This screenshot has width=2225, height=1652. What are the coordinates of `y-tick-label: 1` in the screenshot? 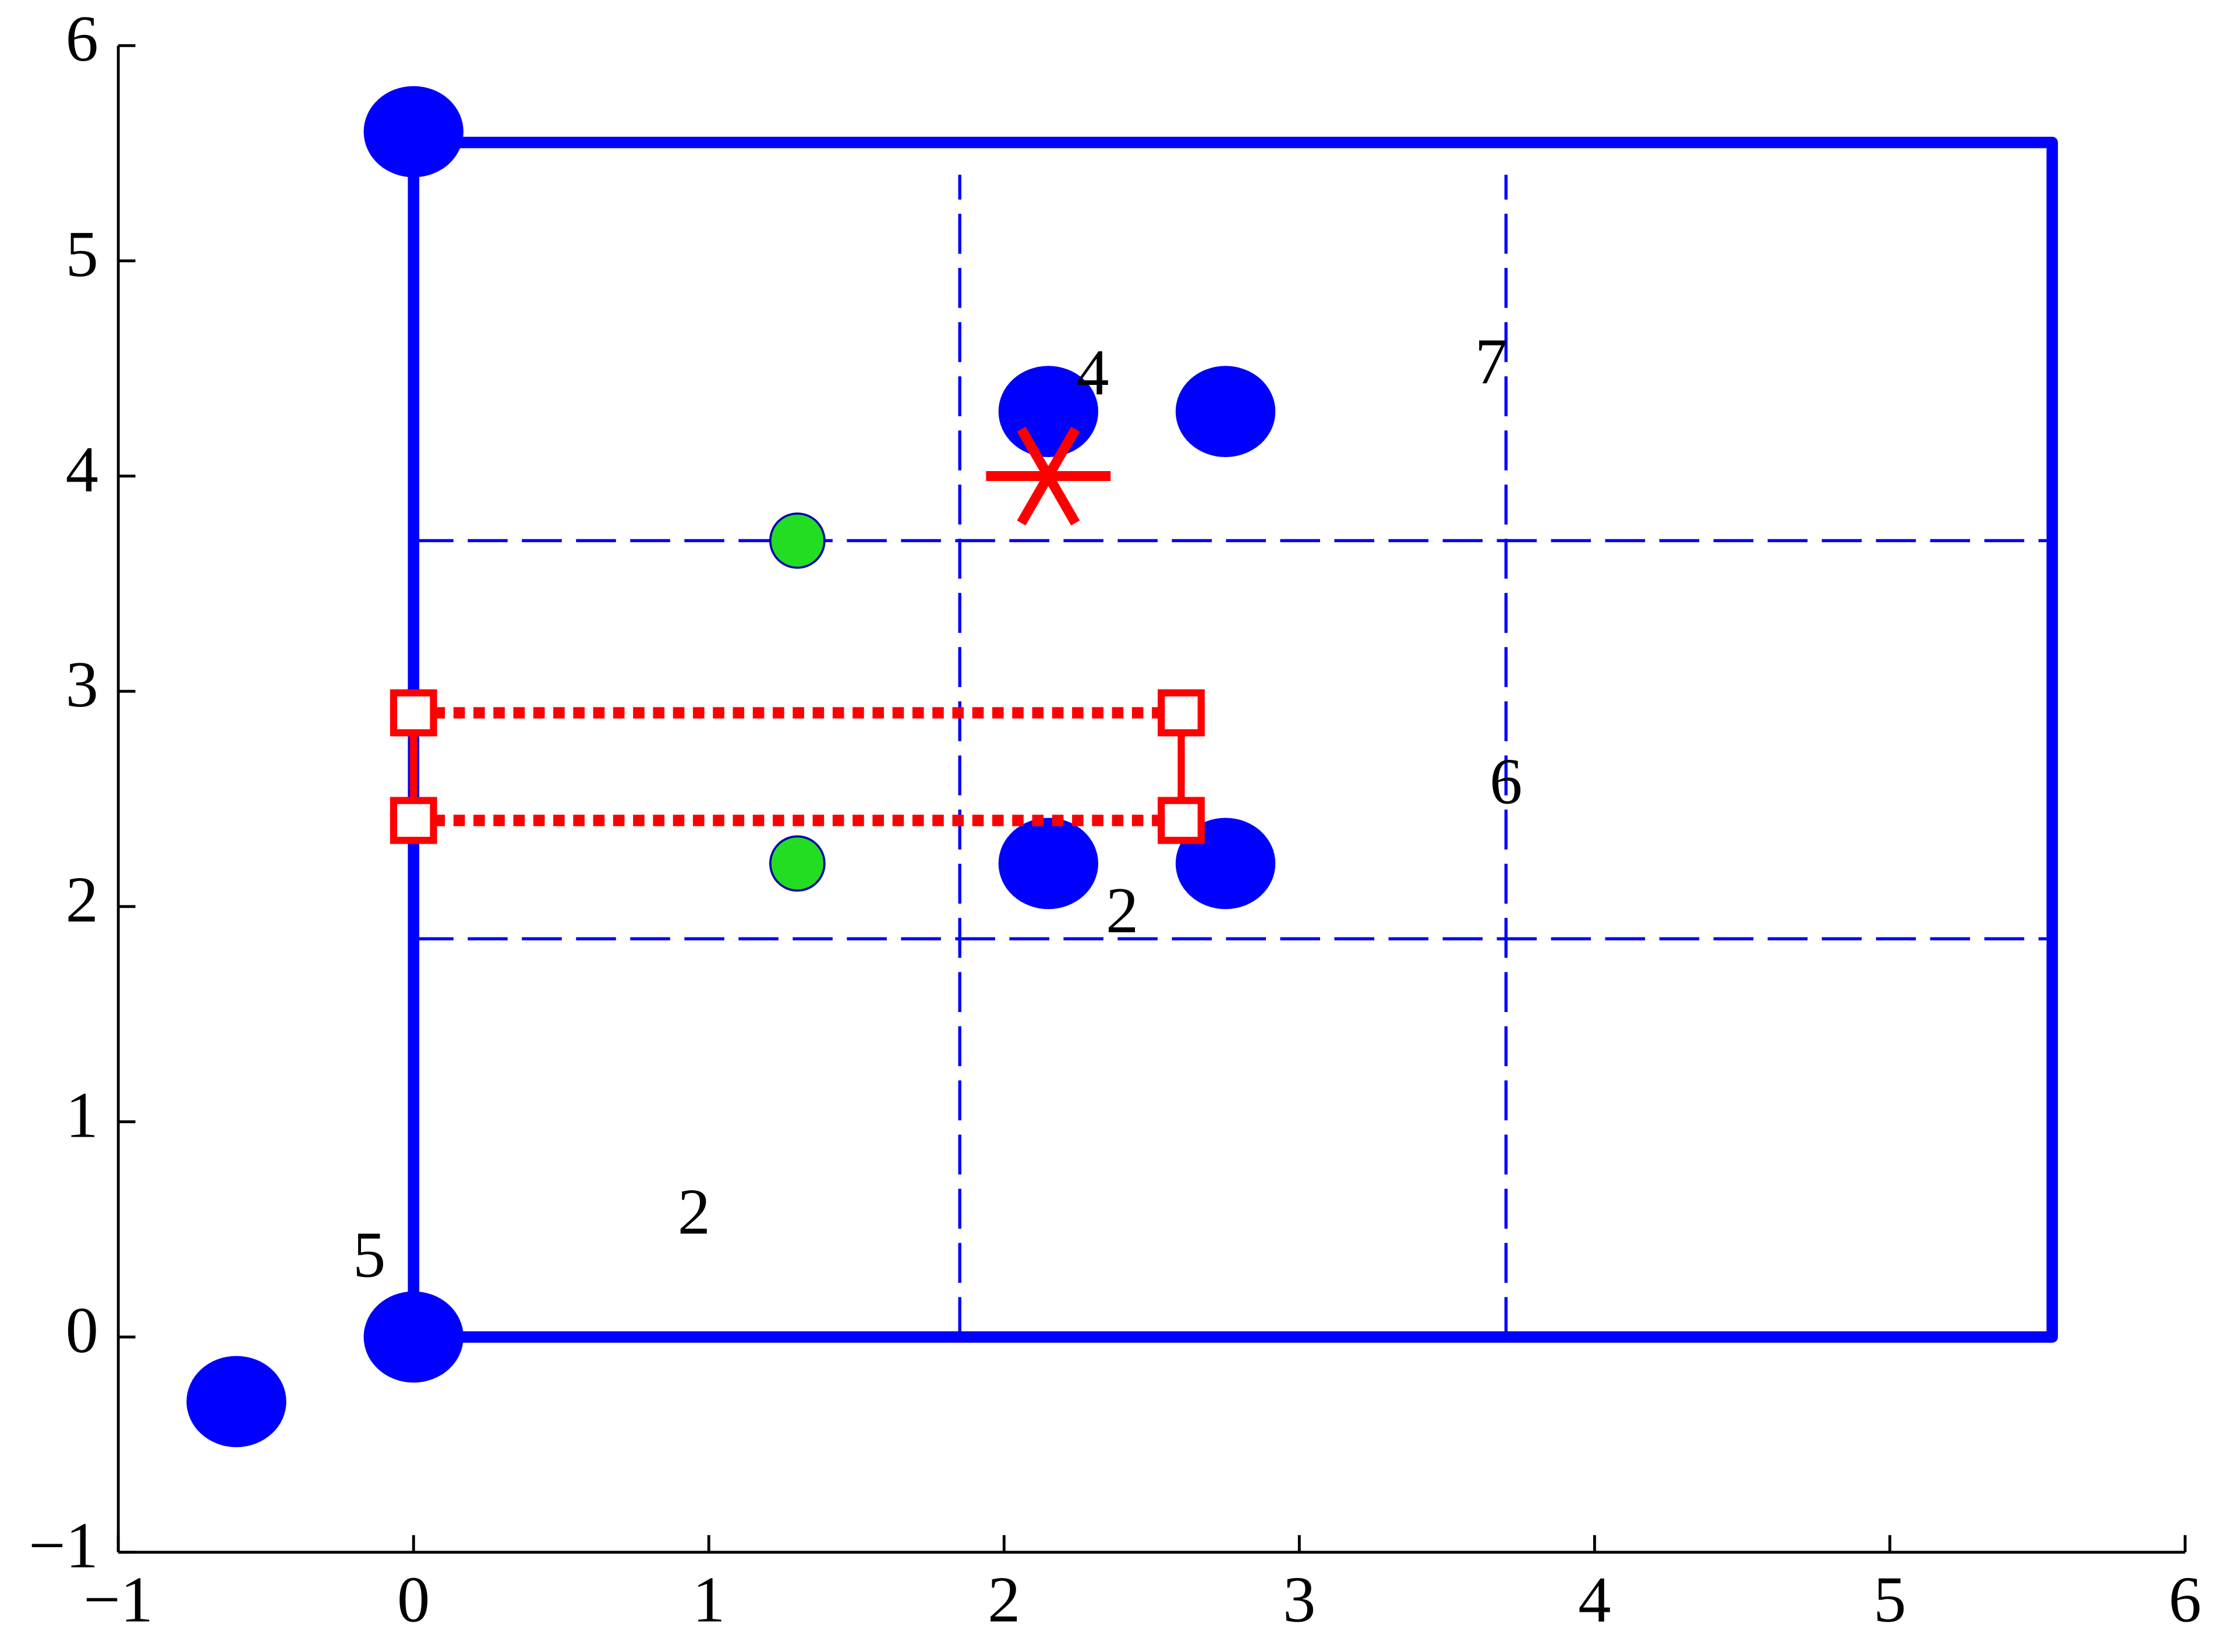 It's located at (82, 1115).